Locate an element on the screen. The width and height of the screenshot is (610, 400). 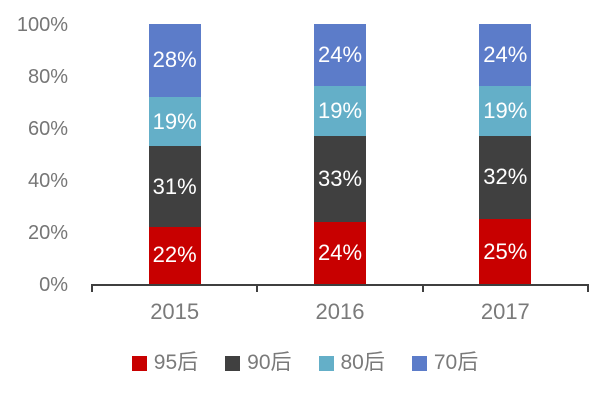
x-axis-line is located at coordinates (340, 285).